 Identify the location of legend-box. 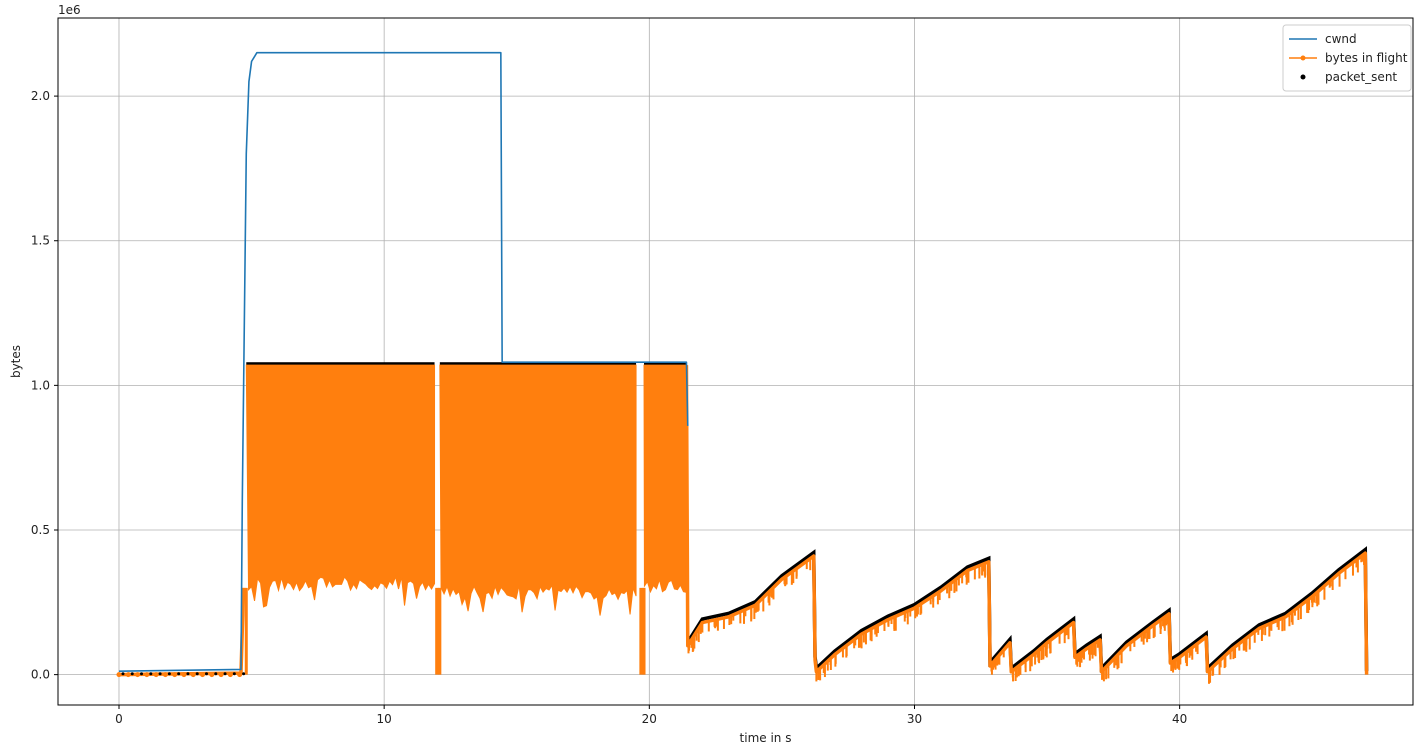
(1347, 58).